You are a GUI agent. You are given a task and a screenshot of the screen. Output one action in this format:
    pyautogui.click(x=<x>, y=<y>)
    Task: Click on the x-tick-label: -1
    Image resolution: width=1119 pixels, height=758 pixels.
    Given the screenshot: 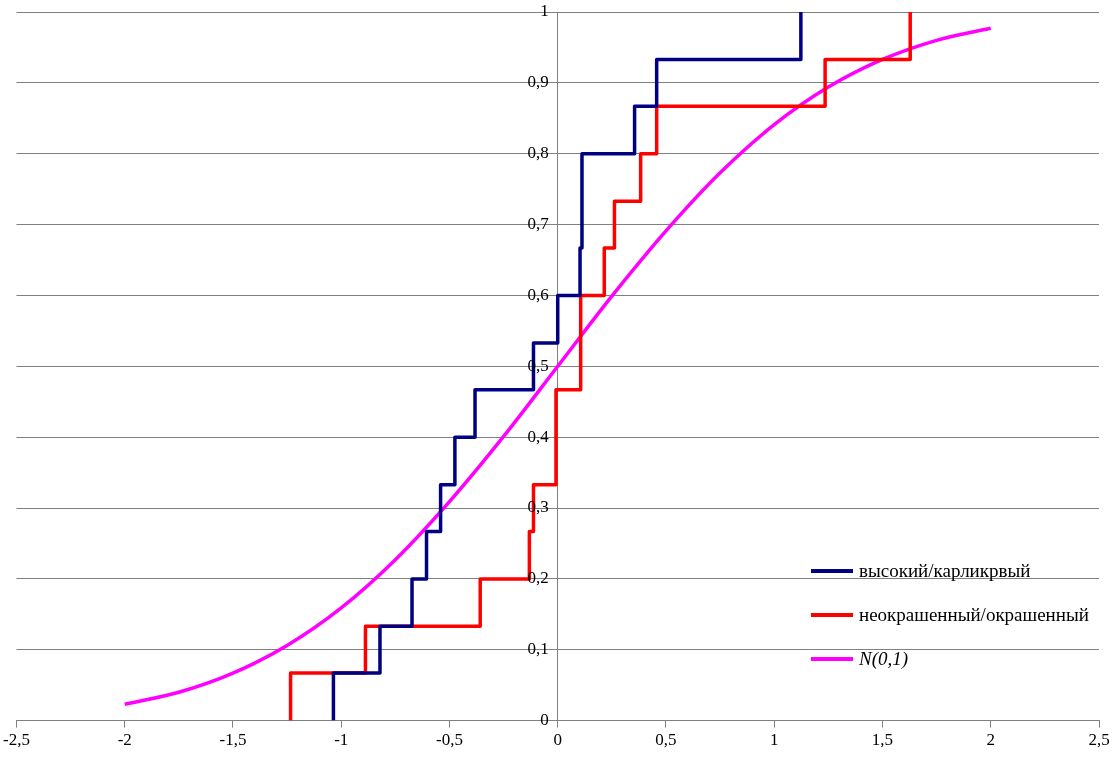 What is the action you would take?
    pyautogui.click(x=341, y=740)
    